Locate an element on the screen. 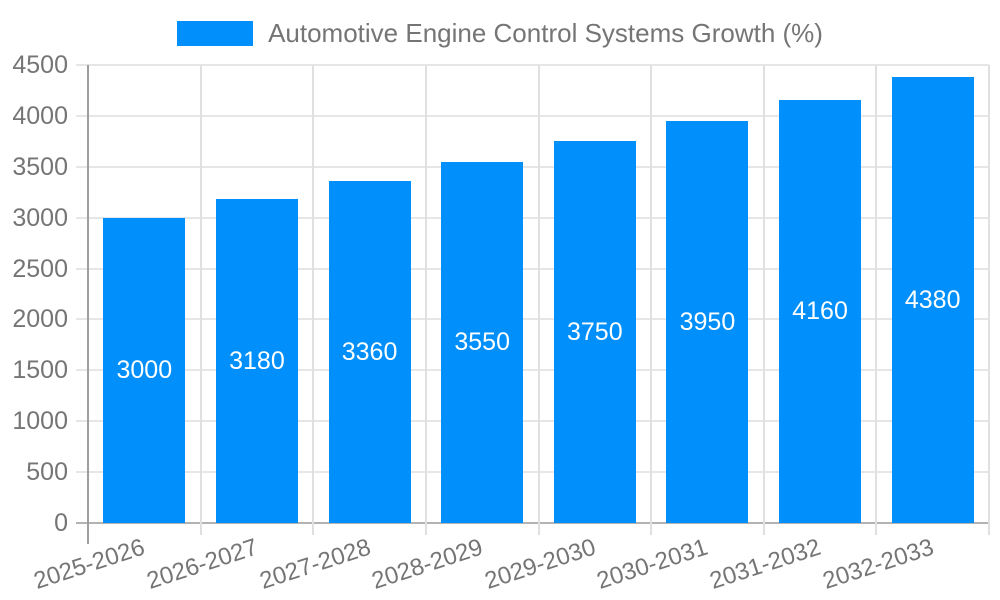  bar-value-label: 3550 is located at coordinates (482, 342).